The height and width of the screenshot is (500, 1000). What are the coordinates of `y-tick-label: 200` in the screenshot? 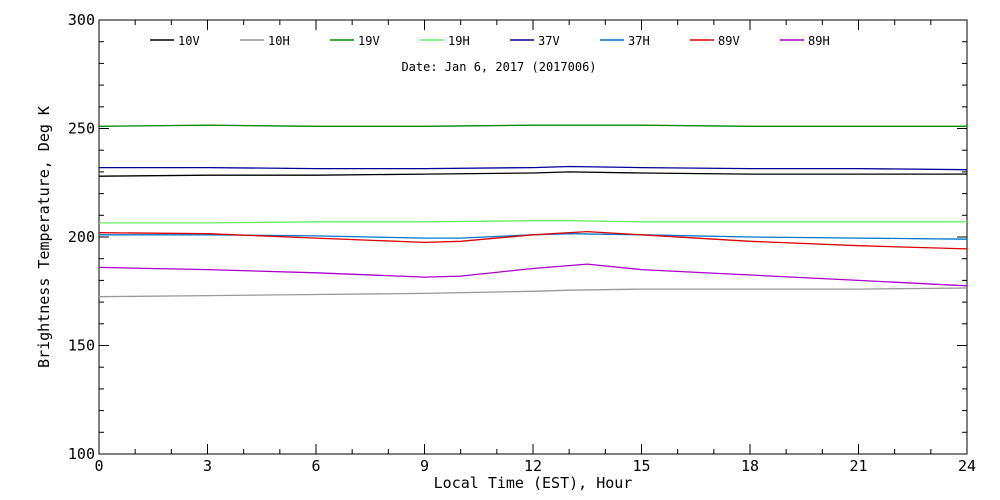 It's located at (81, 237).